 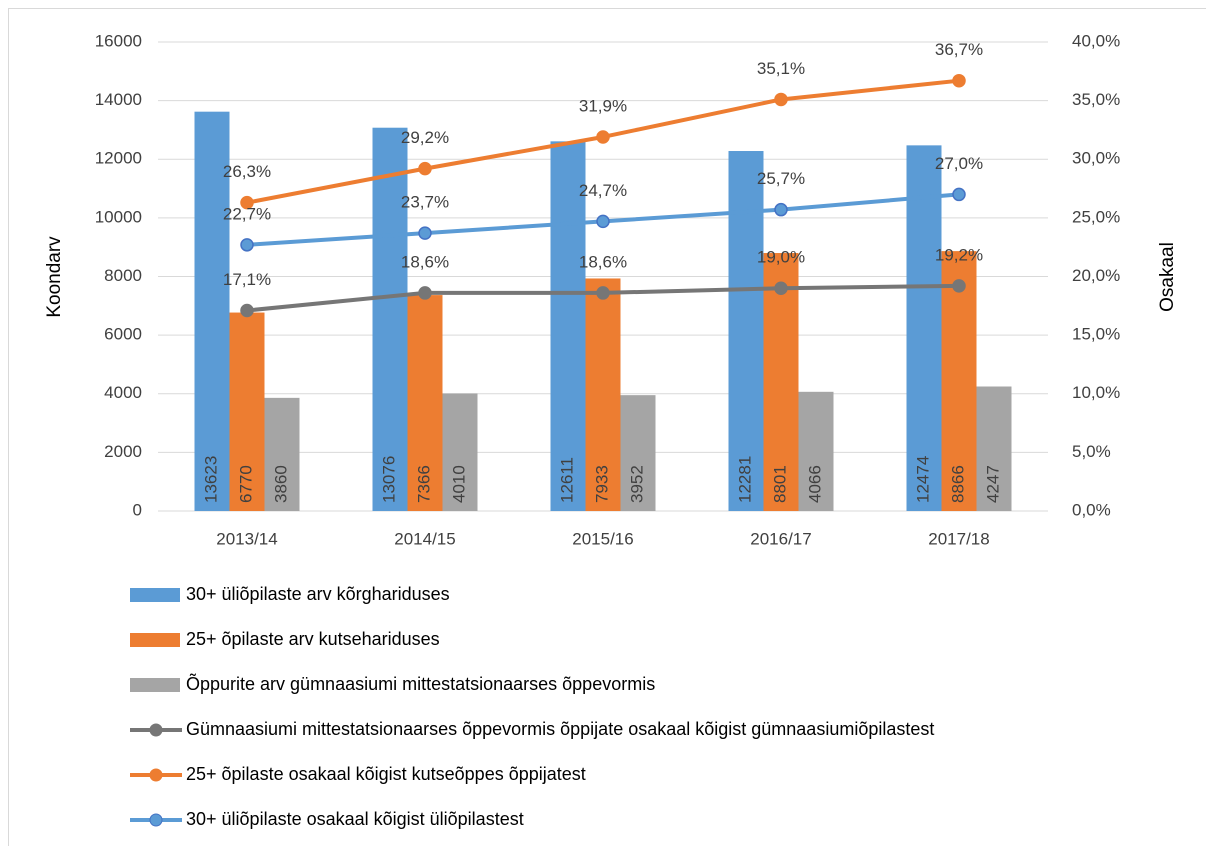 What do you see at coordinates (992, 484) in the screenshot?
I see `bar-value-label: 4247` at bounding box center [992, 484].